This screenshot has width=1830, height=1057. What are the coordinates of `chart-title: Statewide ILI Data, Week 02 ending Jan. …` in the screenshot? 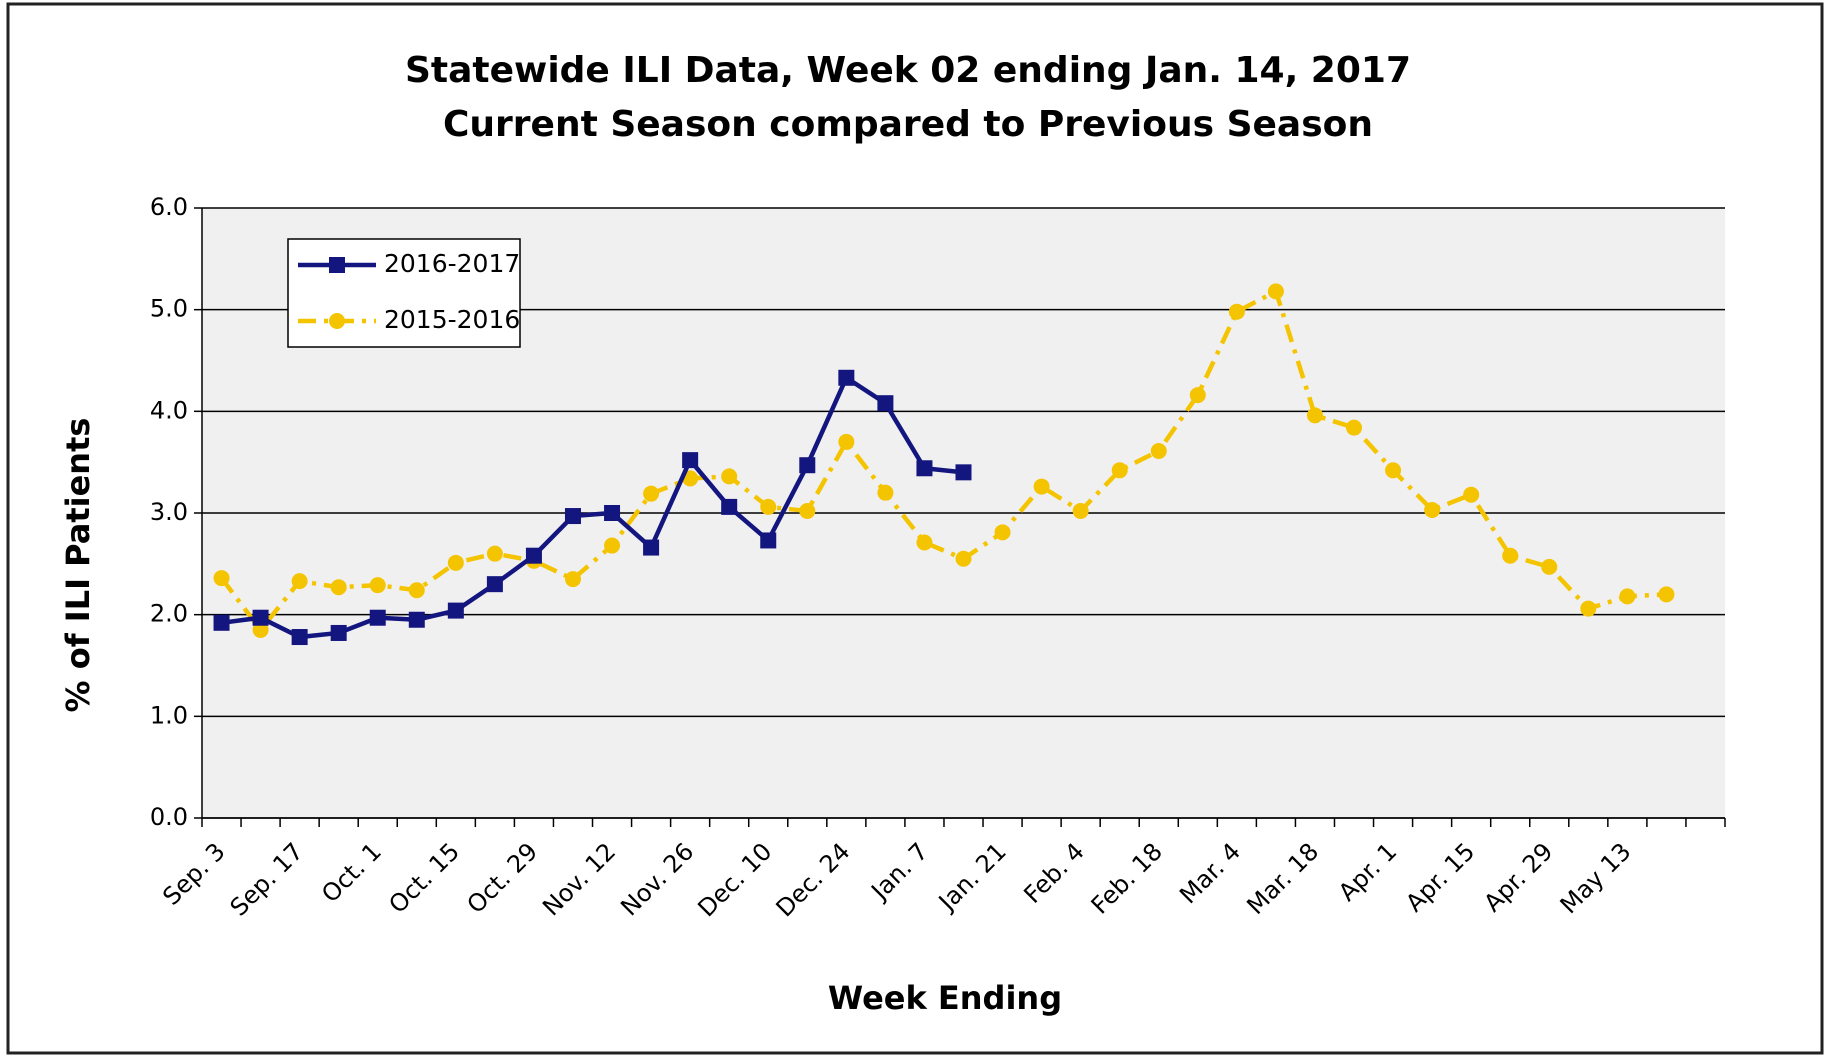 It's located at (908, 70).